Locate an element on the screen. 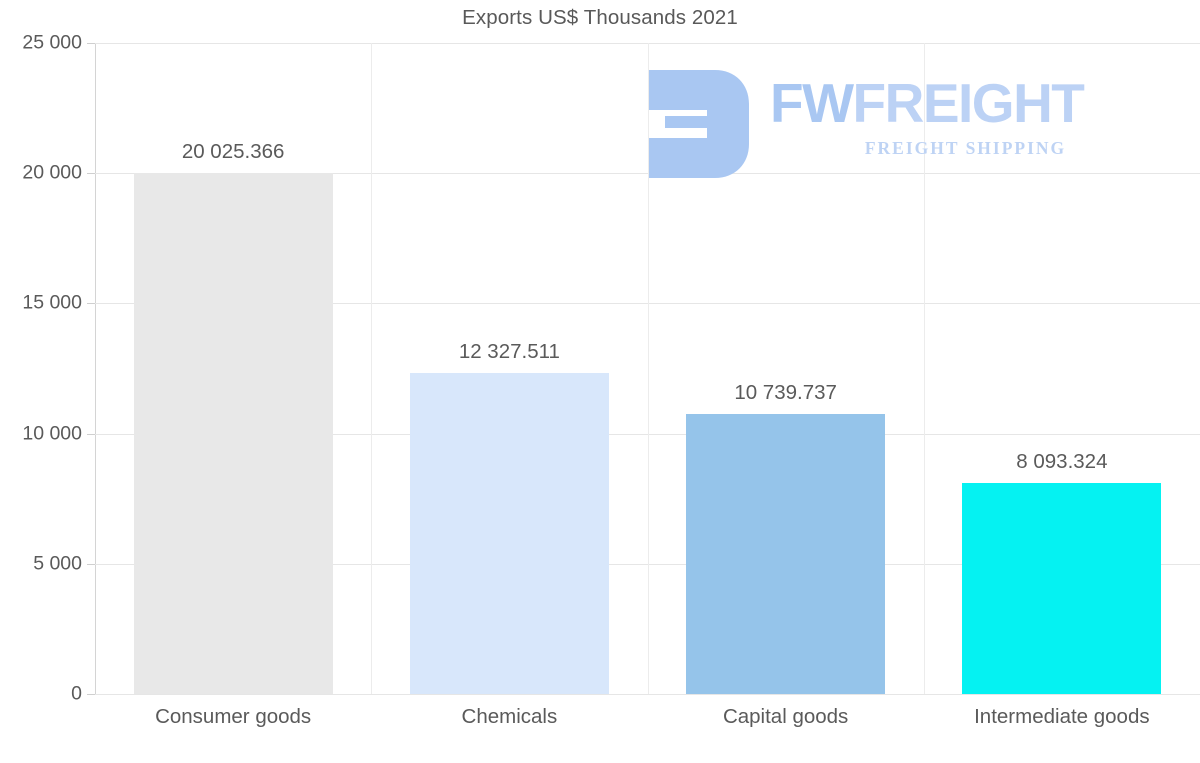 The height and width of the screenshot is (763, 1200). y-axis-line is located at coordinates (95, 369).